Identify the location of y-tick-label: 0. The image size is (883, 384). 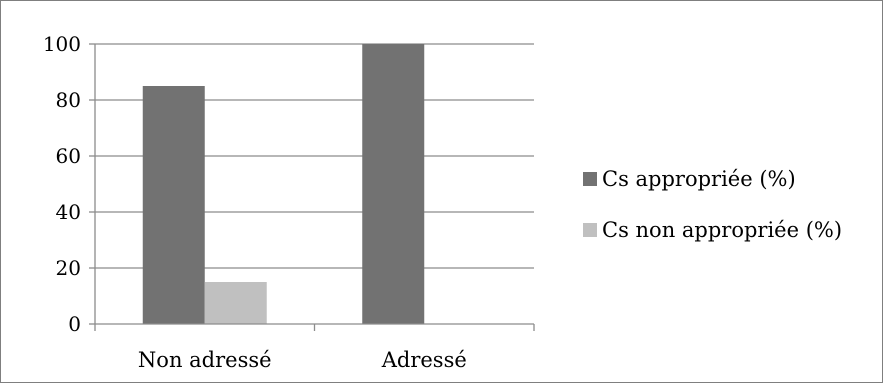
(74, 324).